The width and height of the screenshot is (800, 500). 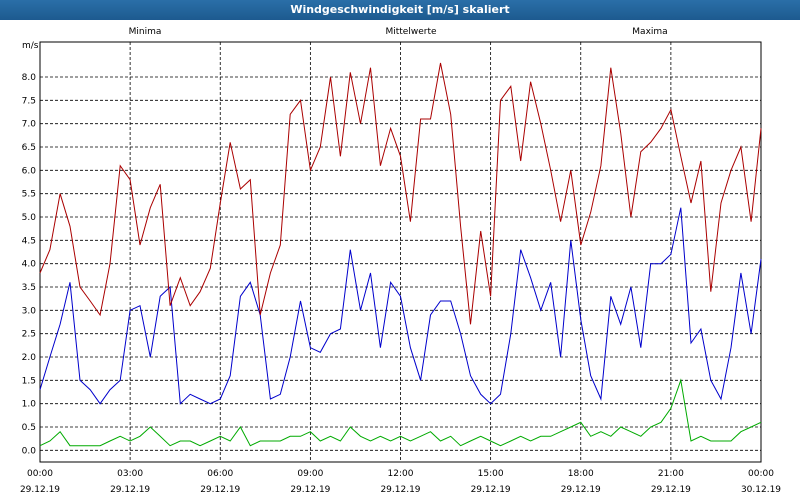 What do you see at coordinates (29, 405) in the screenshot?
I see `y-tick-label: 1.0` at bounding box center [29, 405].